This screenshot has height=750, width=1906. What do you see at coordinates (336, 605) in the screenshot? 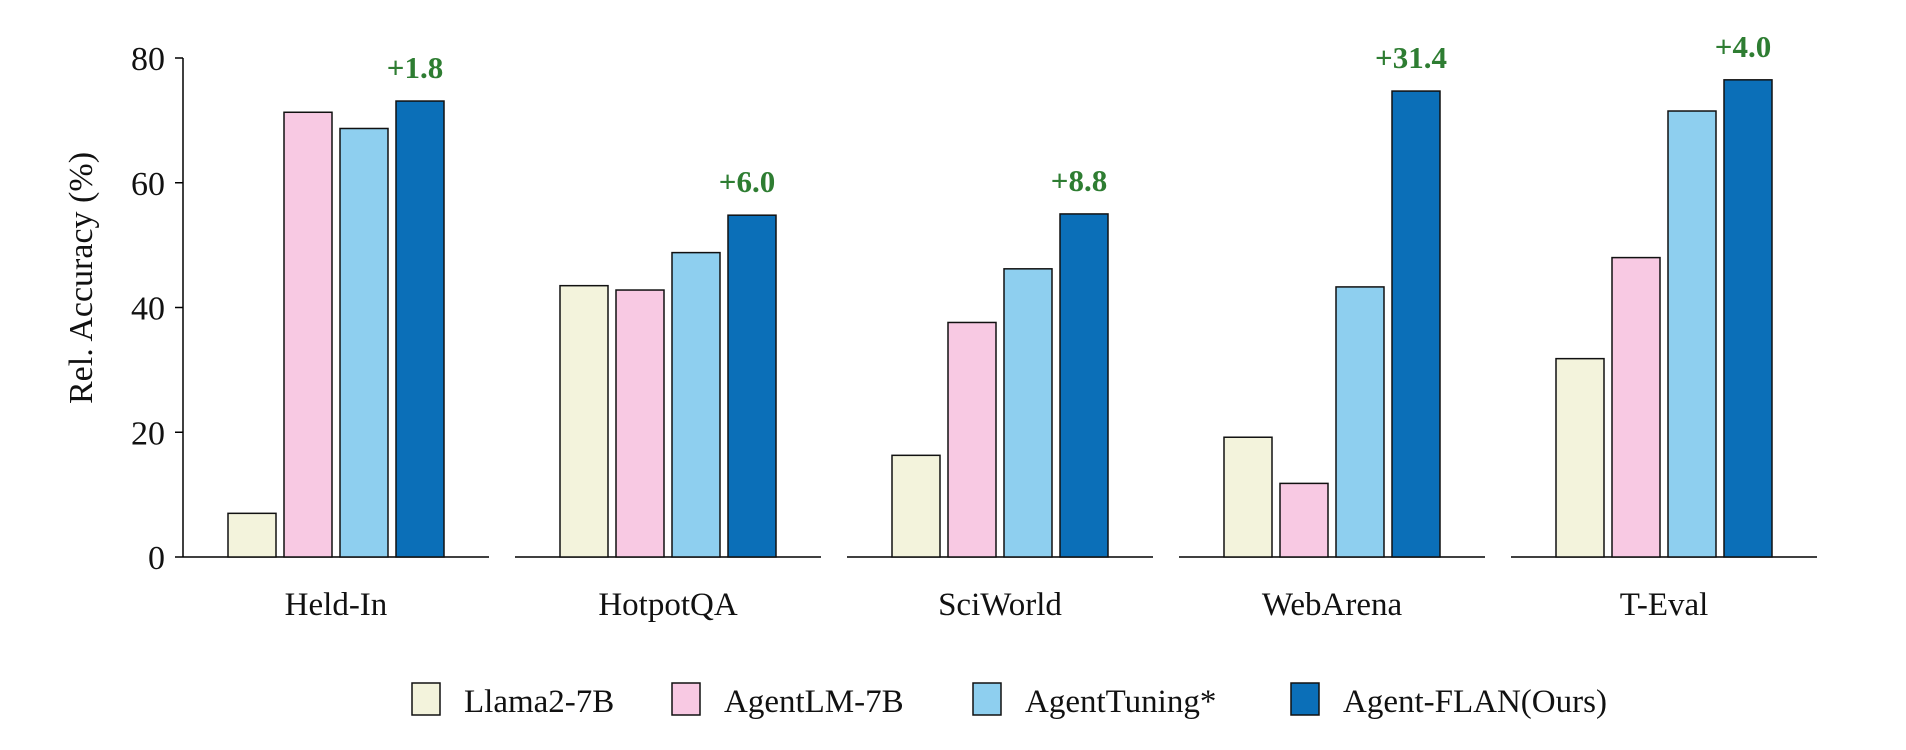
I see `x-tick-label: Held-In` at bounding box center [336, 605].